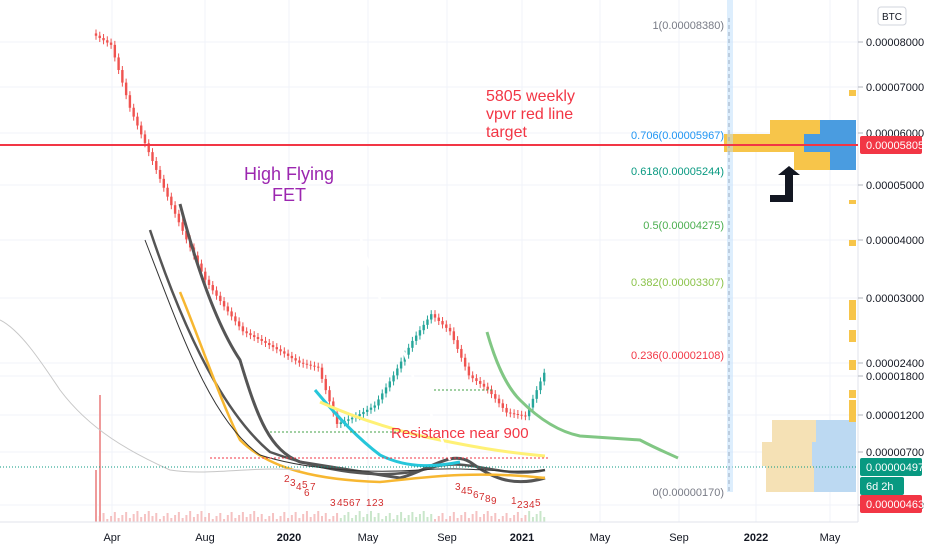  I want to click on sequence-label: 8, so click(488, 499).